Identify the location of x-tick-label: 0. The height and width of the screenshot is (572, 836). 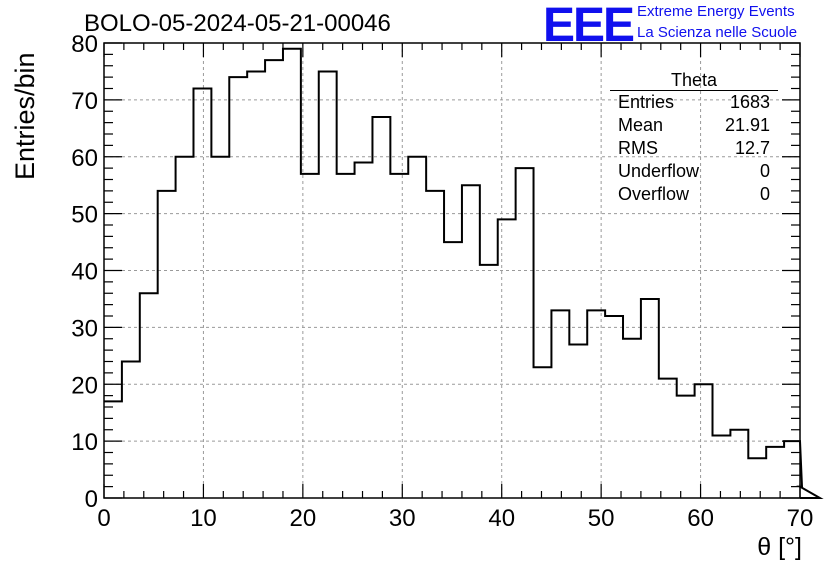
(103, 518).